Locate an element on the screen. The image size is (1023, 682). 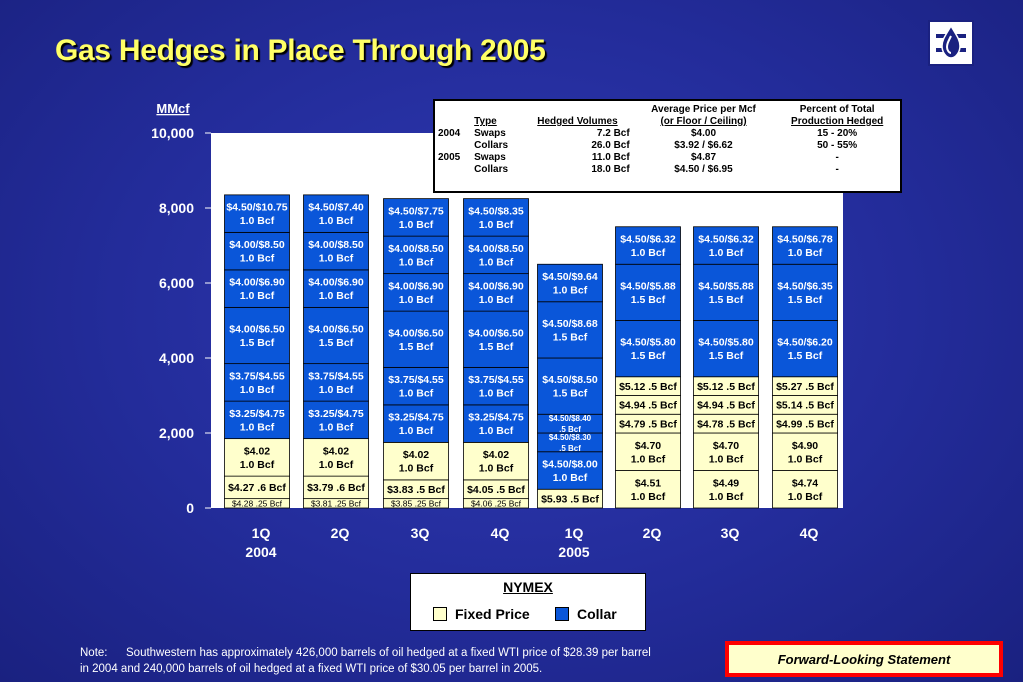
price-header-line2: (or Floor / Ceiling) is located at coordinates (703, 121).